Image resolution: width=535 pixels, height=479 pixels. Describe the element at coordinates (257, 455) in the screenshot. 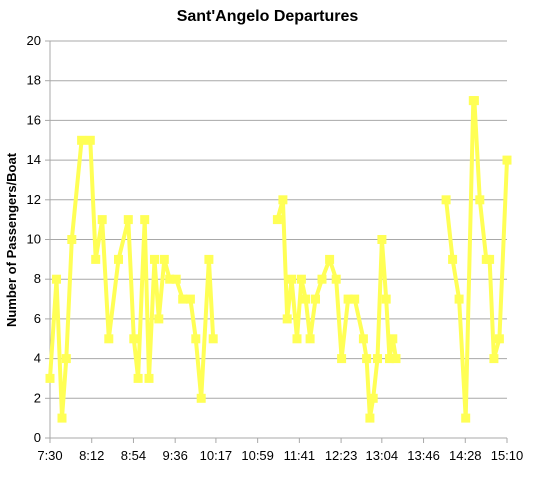

I see `x-tick-label: 10:59` at that location.